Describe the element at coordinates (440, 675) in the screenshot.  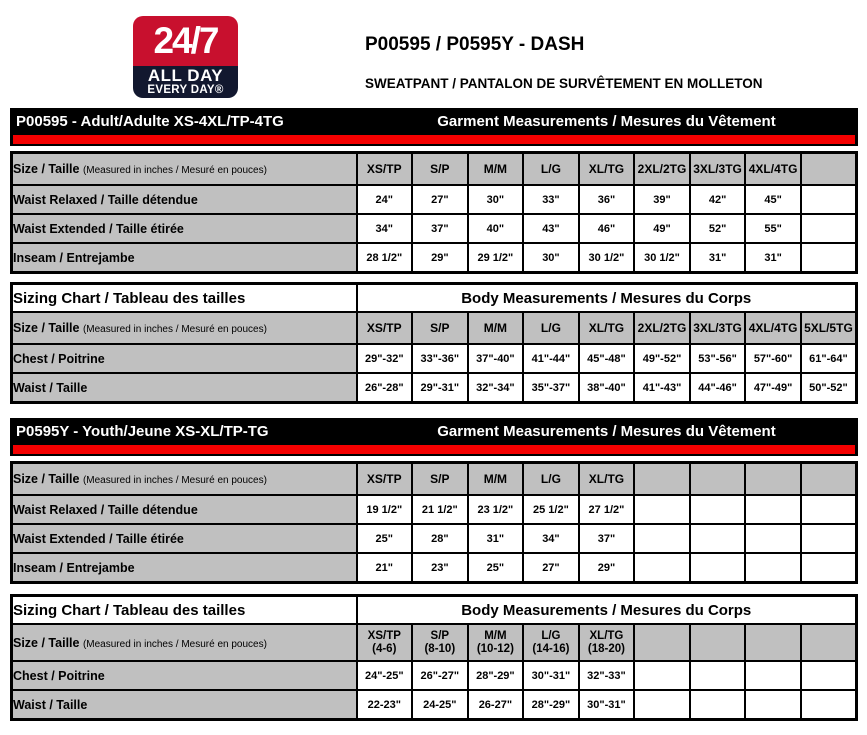
I see `value-cell: 26"-27"` at that location.